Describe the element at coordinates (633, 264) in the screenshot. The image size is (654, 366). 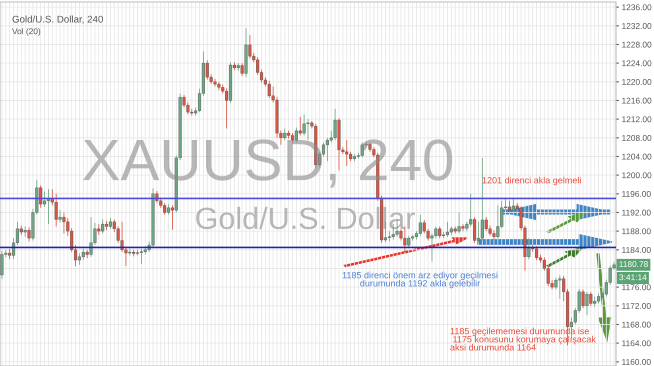
I see `annotation: 1180.78` at that location.